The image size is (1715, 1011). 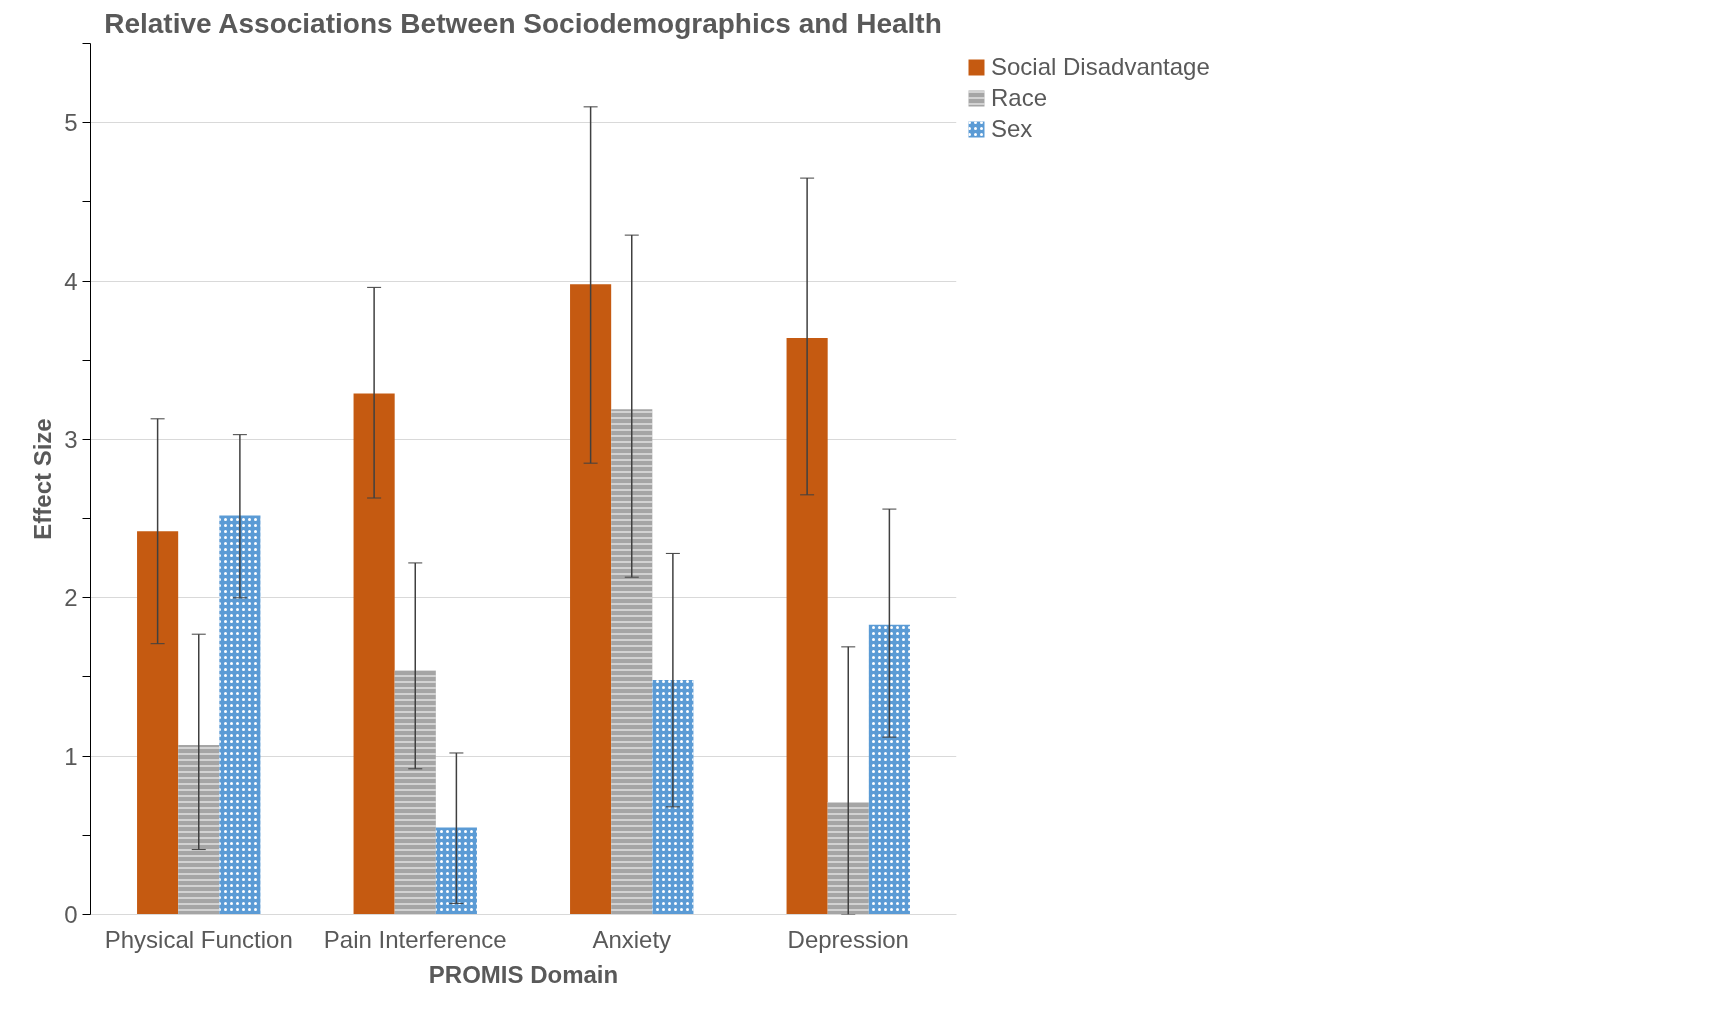 What do you see at coordinates (71, 123) in the screenshot?
I see `y-tick-label: 5` at bounding box center [71, 123].